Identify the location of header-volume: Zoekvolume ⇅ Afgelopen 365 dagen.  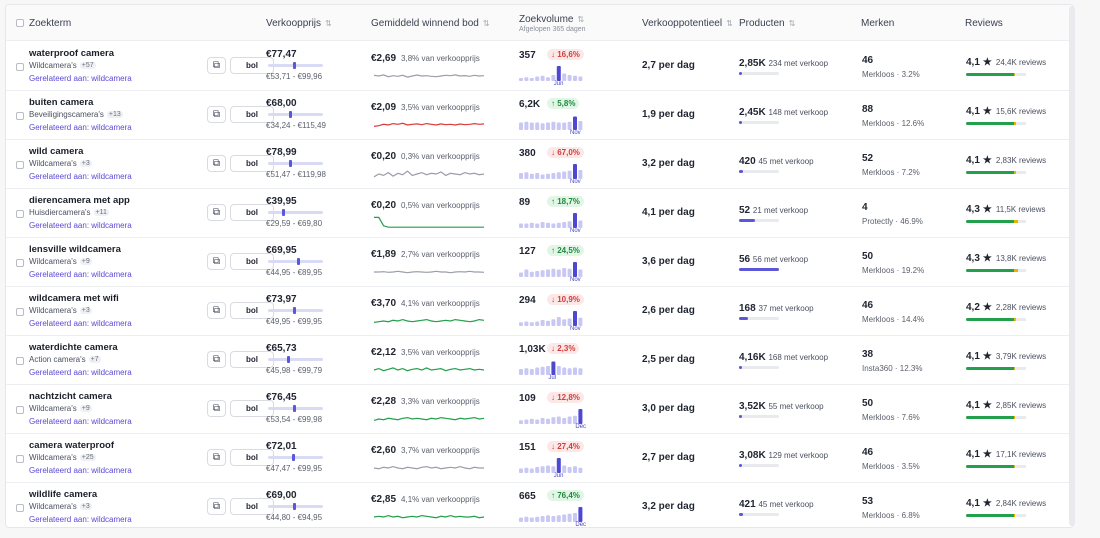
(552, 23).